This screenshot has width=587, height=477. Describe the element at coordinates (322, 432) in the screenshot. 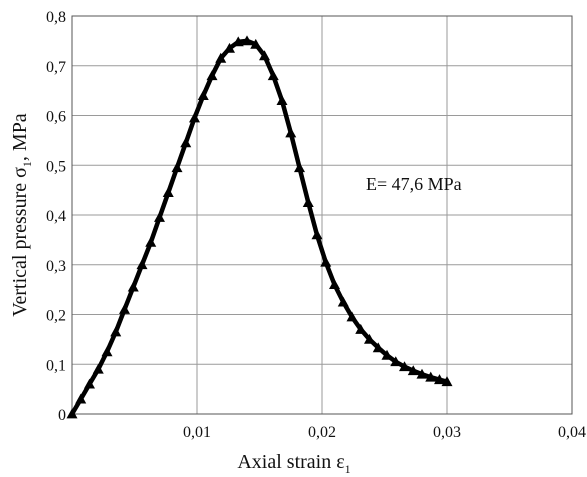

I see `x-tick-label: 0,02` at that location.